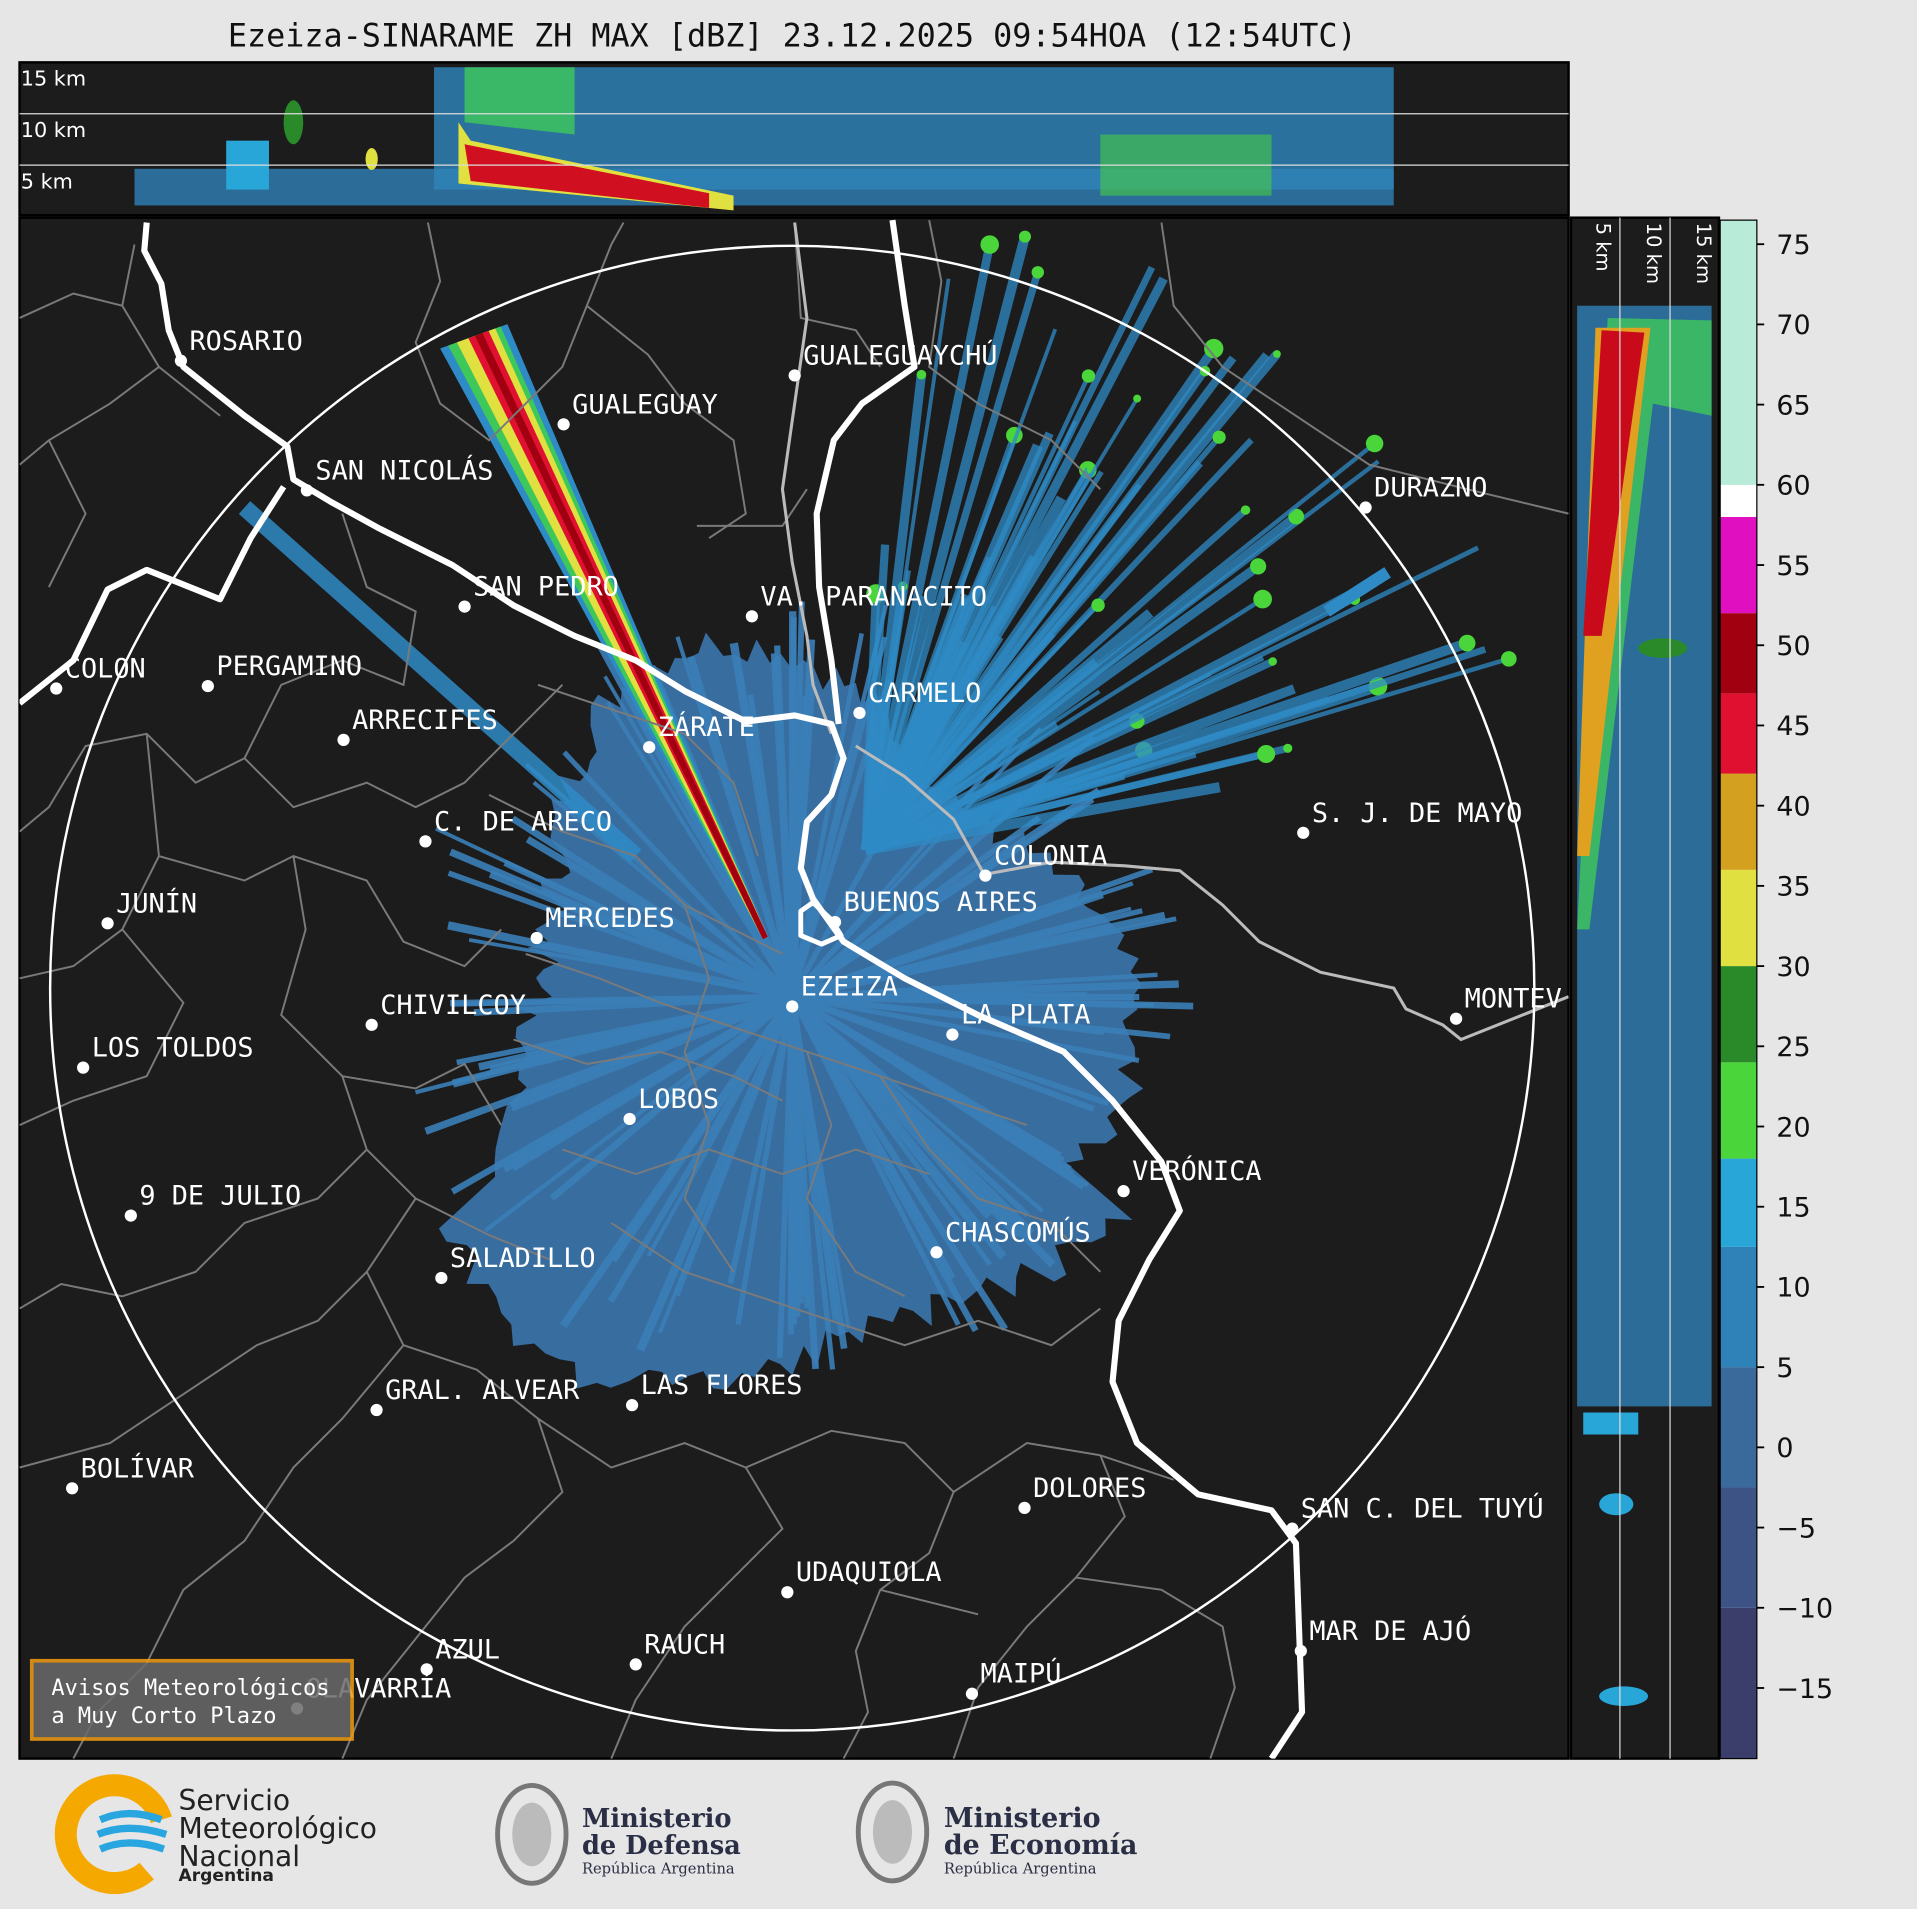 The width and height of the screenshot is (1917, 1909). Describe the element at coordinates (924, 693) in the screenshot. I see `city-label: CARMELO` at that location.